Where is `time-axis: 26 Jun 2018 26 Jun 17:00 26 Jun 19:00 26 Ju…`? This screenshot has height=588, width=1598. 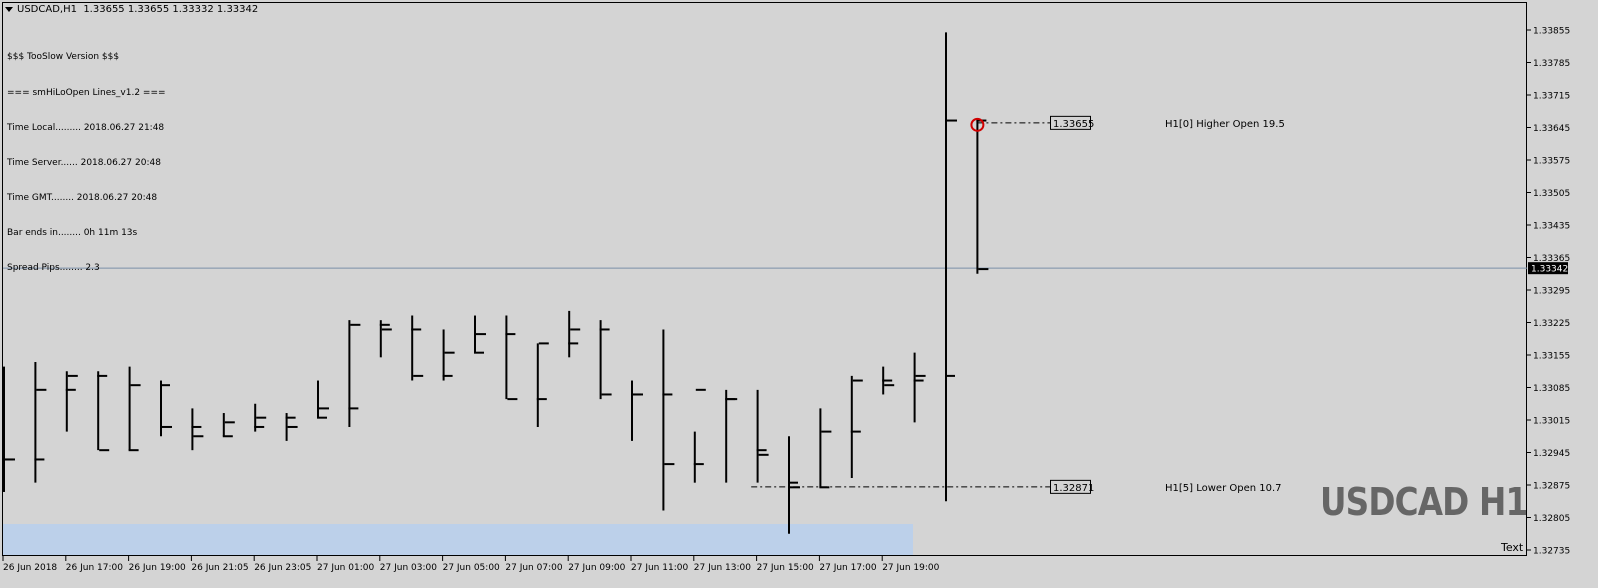 time-axis: 26 Jun 2018 26 Jun 17:00 26 Jun 19:00 26 Ju… is located at coordinates (471, 564).